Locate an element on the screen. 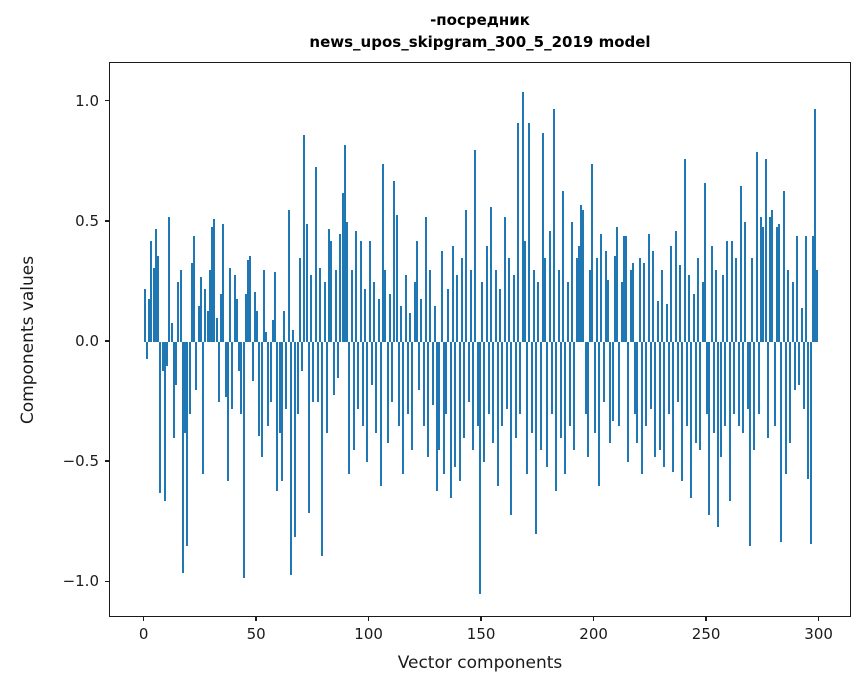  x-axis-label: Vector components is located at coordinates (480, 663).